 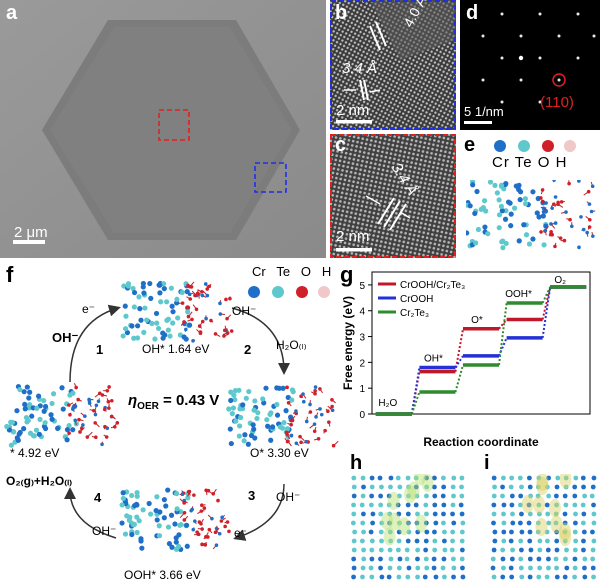 I want to click on atom-legend-f, so click(x=289, y=292).